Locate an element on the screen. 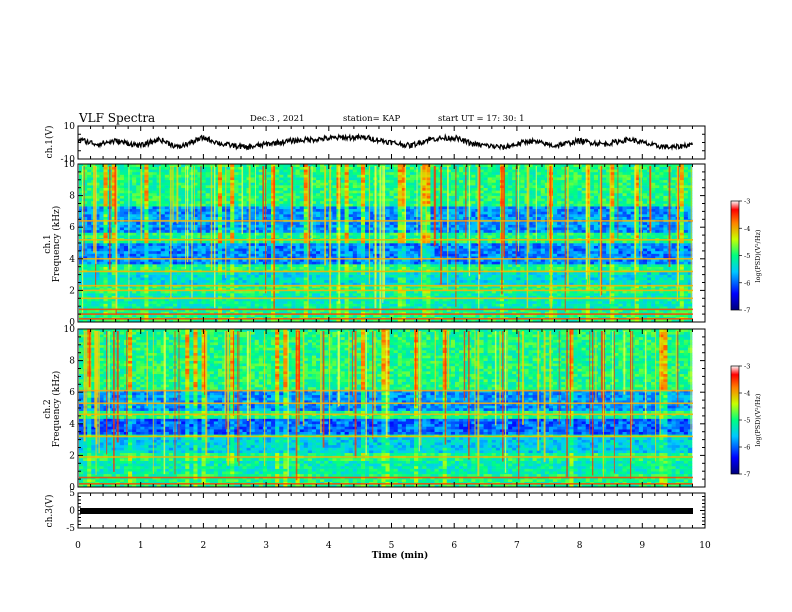  x-tick-label: 2 is located at coordinates (204, 546).